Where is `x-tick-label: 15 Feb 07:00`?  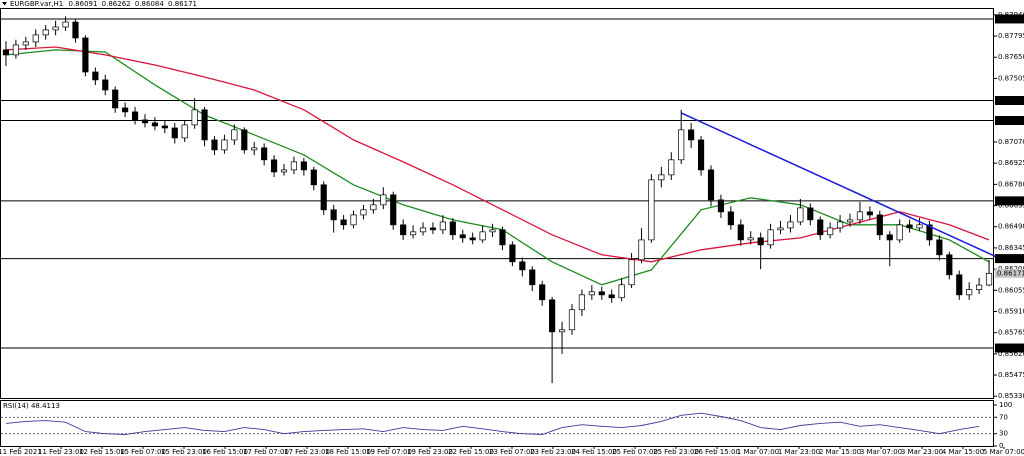 x-tick-label: 15 Feb 07:00 is located at coordinates (143, 452).